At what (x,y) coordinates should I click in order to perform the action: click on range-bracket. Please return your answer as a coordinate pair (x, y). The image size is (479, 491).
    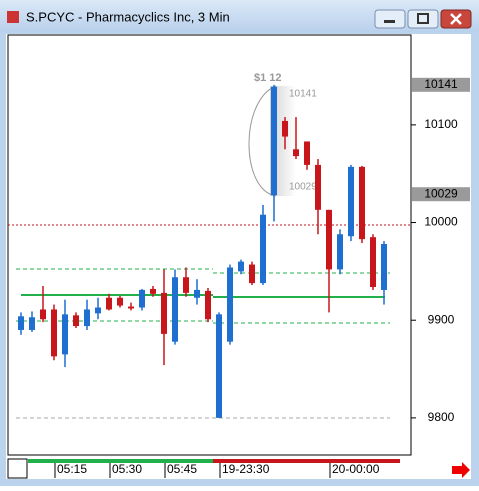
    Looking at the image, I should click on (262, 141).